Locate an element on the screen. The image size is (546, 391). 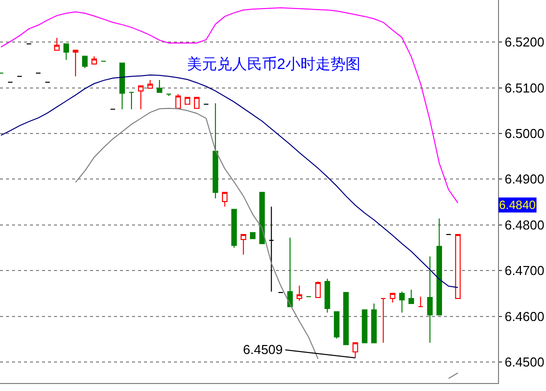
y-tick-label: 6.4700 is located at coordinates (524, 270).